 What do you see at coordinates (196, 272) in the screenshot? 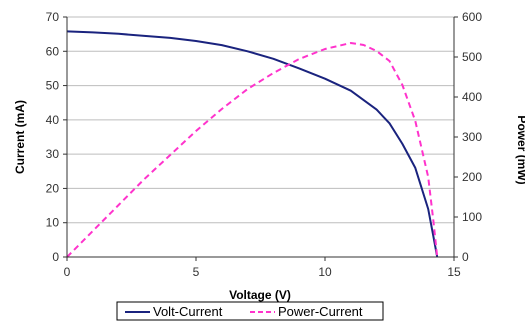
I see `x-tick-label: 5` at bounding box center [196, 272].